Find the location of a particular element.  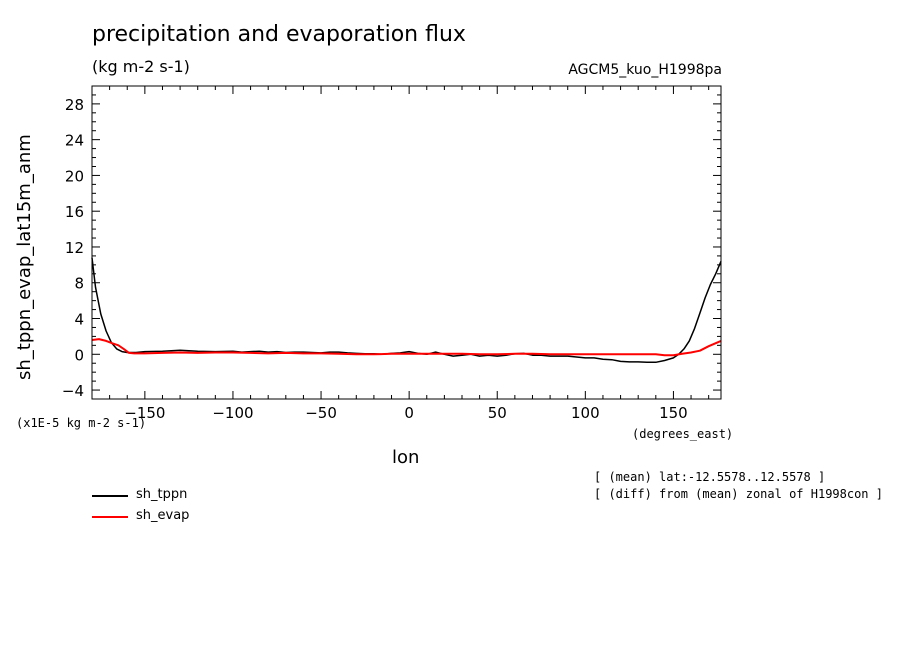

series-line-sh-evap is located at coordinates (406, 347).